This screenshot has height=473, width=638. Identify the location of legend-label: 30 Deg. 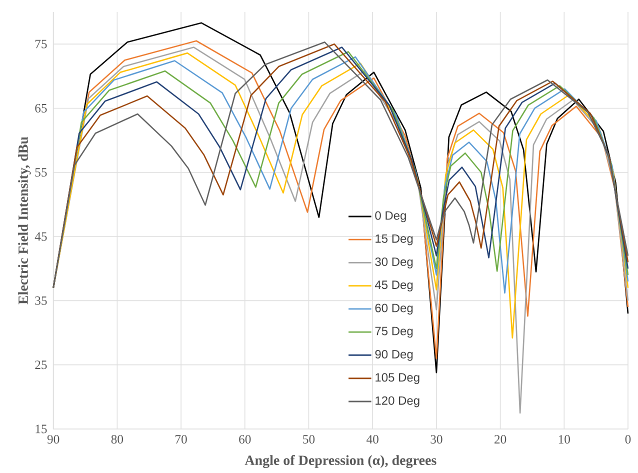
(394, 263).